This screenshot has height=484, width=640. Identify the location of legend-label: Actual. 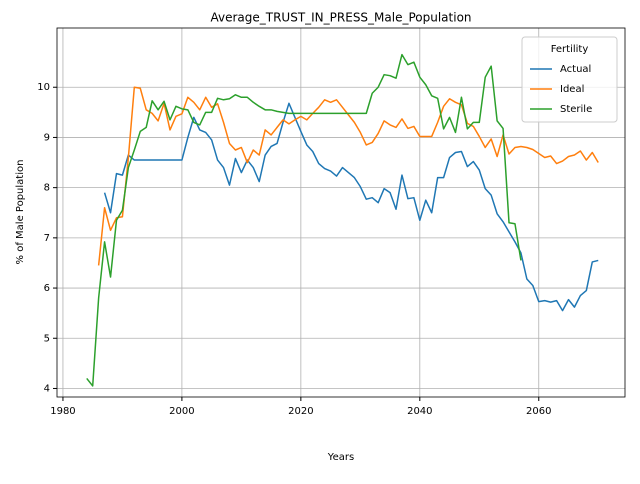
(575, 69).